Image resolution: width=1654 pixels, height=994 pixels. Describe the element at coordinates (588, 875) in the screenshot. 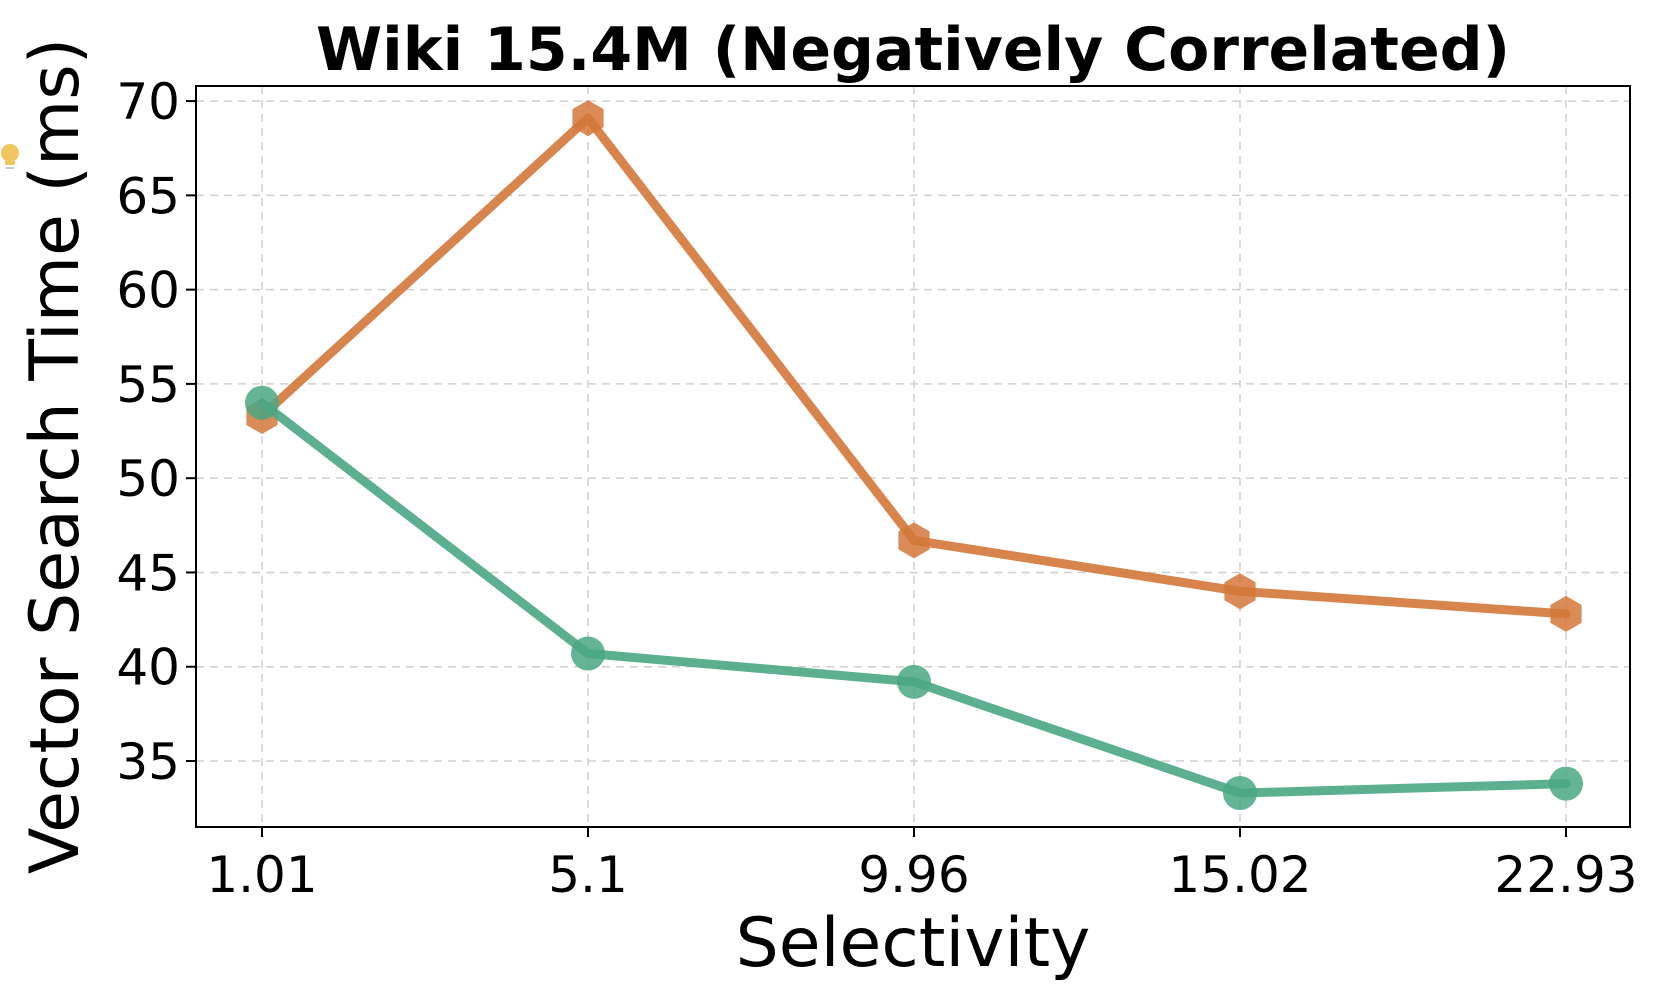

I see `x-tick-label: 5.1` at that location.